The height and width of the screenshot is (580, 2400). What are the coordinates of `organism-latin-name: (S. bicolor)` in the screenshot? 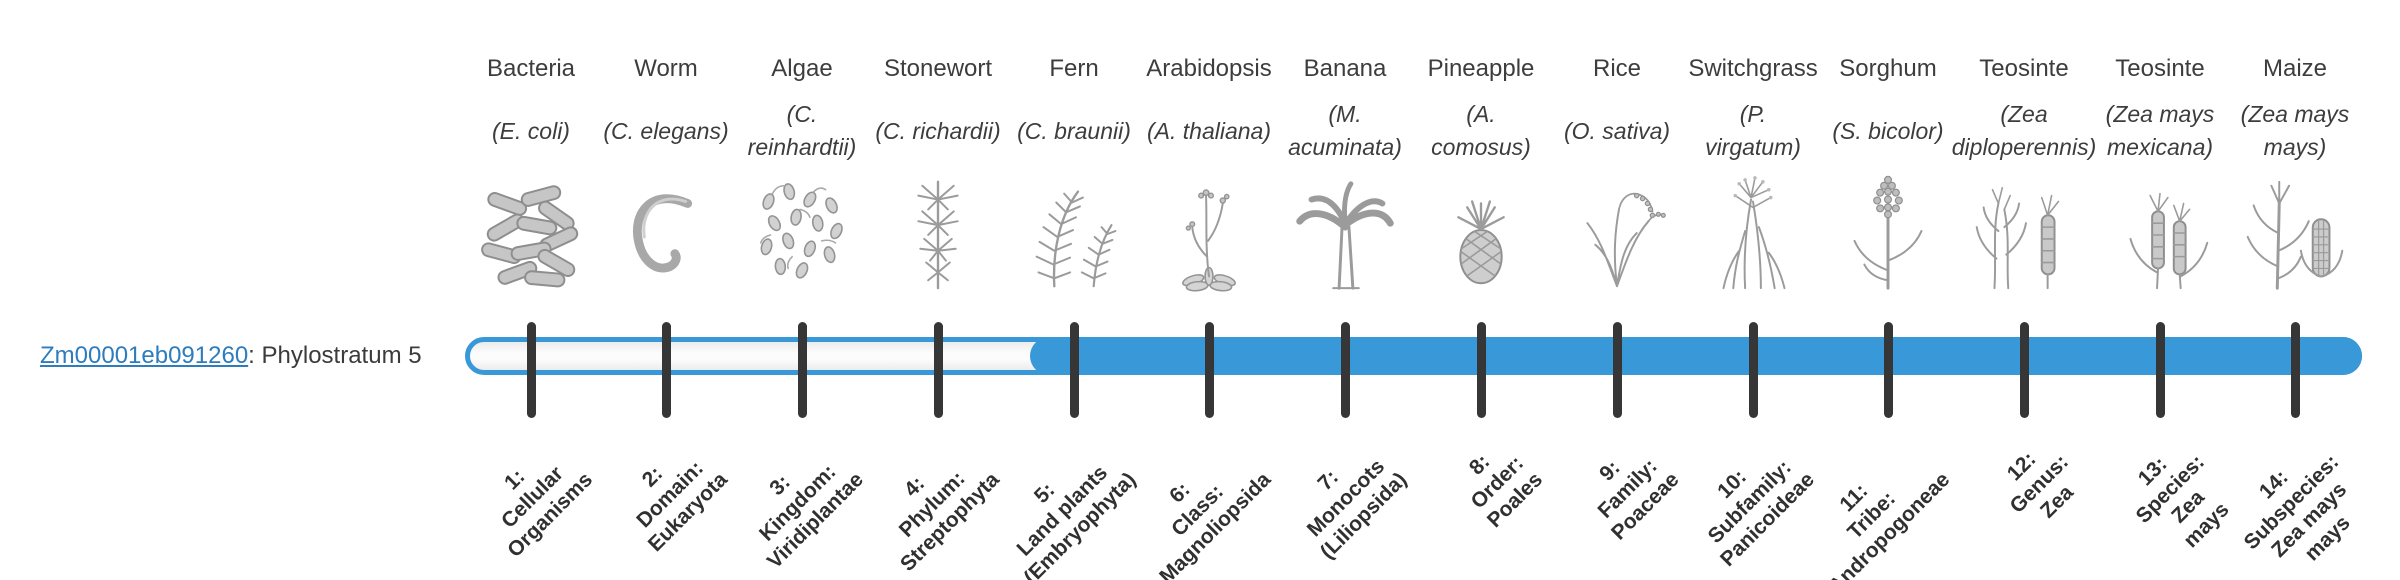 It's located at (1888, 130).